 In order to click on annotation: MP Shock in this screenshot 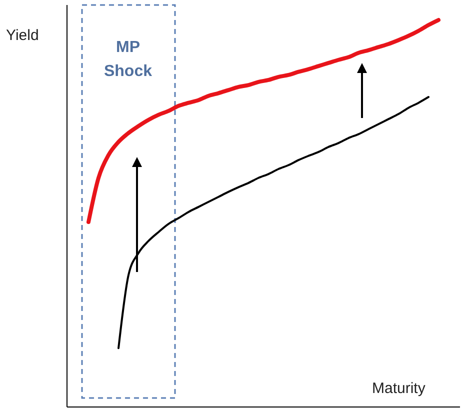, I will do `click(128, 59)`.